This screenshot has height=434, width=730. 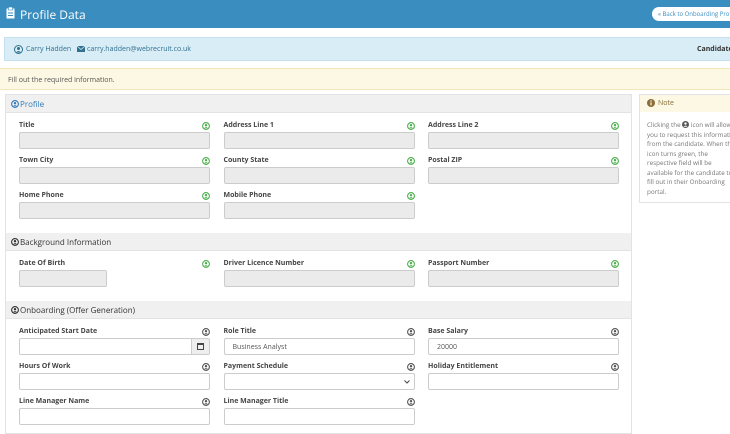 I want to click on user-role: Candidate, so click(x=713, y=49).